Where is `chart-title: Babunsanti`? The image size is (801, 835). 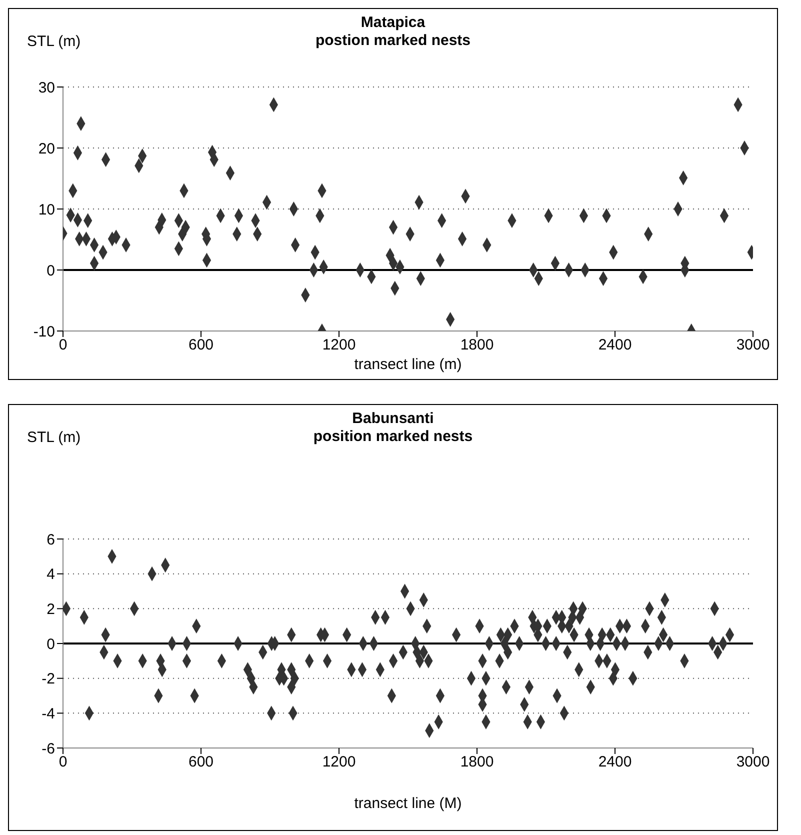 chart-title: Babunsanti is located at coordinates (393, 419).